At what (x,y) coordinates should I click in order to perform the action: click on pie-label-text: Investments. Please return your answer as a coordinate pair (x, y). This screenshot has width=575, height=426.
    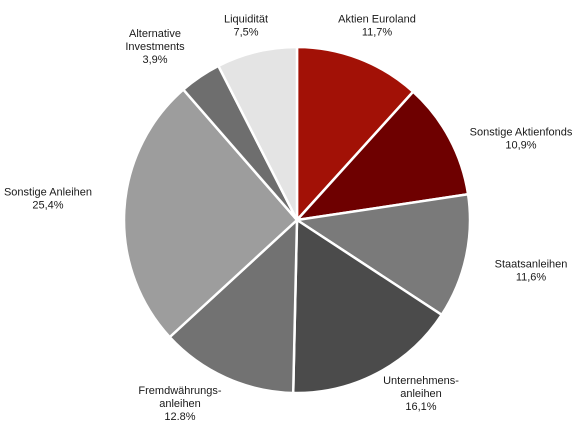
    Looking at the image, I should click on (155, 47).